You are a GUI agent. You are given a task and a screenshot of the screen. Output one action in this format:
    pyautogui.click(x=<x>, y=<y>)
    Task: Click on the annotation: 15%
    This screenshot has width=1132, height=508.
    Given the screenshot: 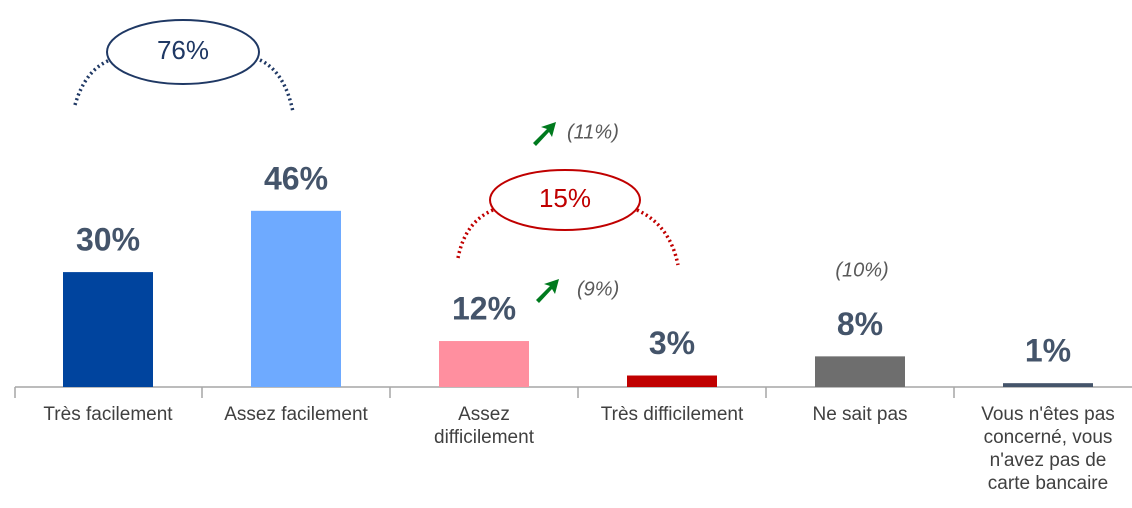 What is the action you would take?
    pyautogui.click(x=565, y=198)
    